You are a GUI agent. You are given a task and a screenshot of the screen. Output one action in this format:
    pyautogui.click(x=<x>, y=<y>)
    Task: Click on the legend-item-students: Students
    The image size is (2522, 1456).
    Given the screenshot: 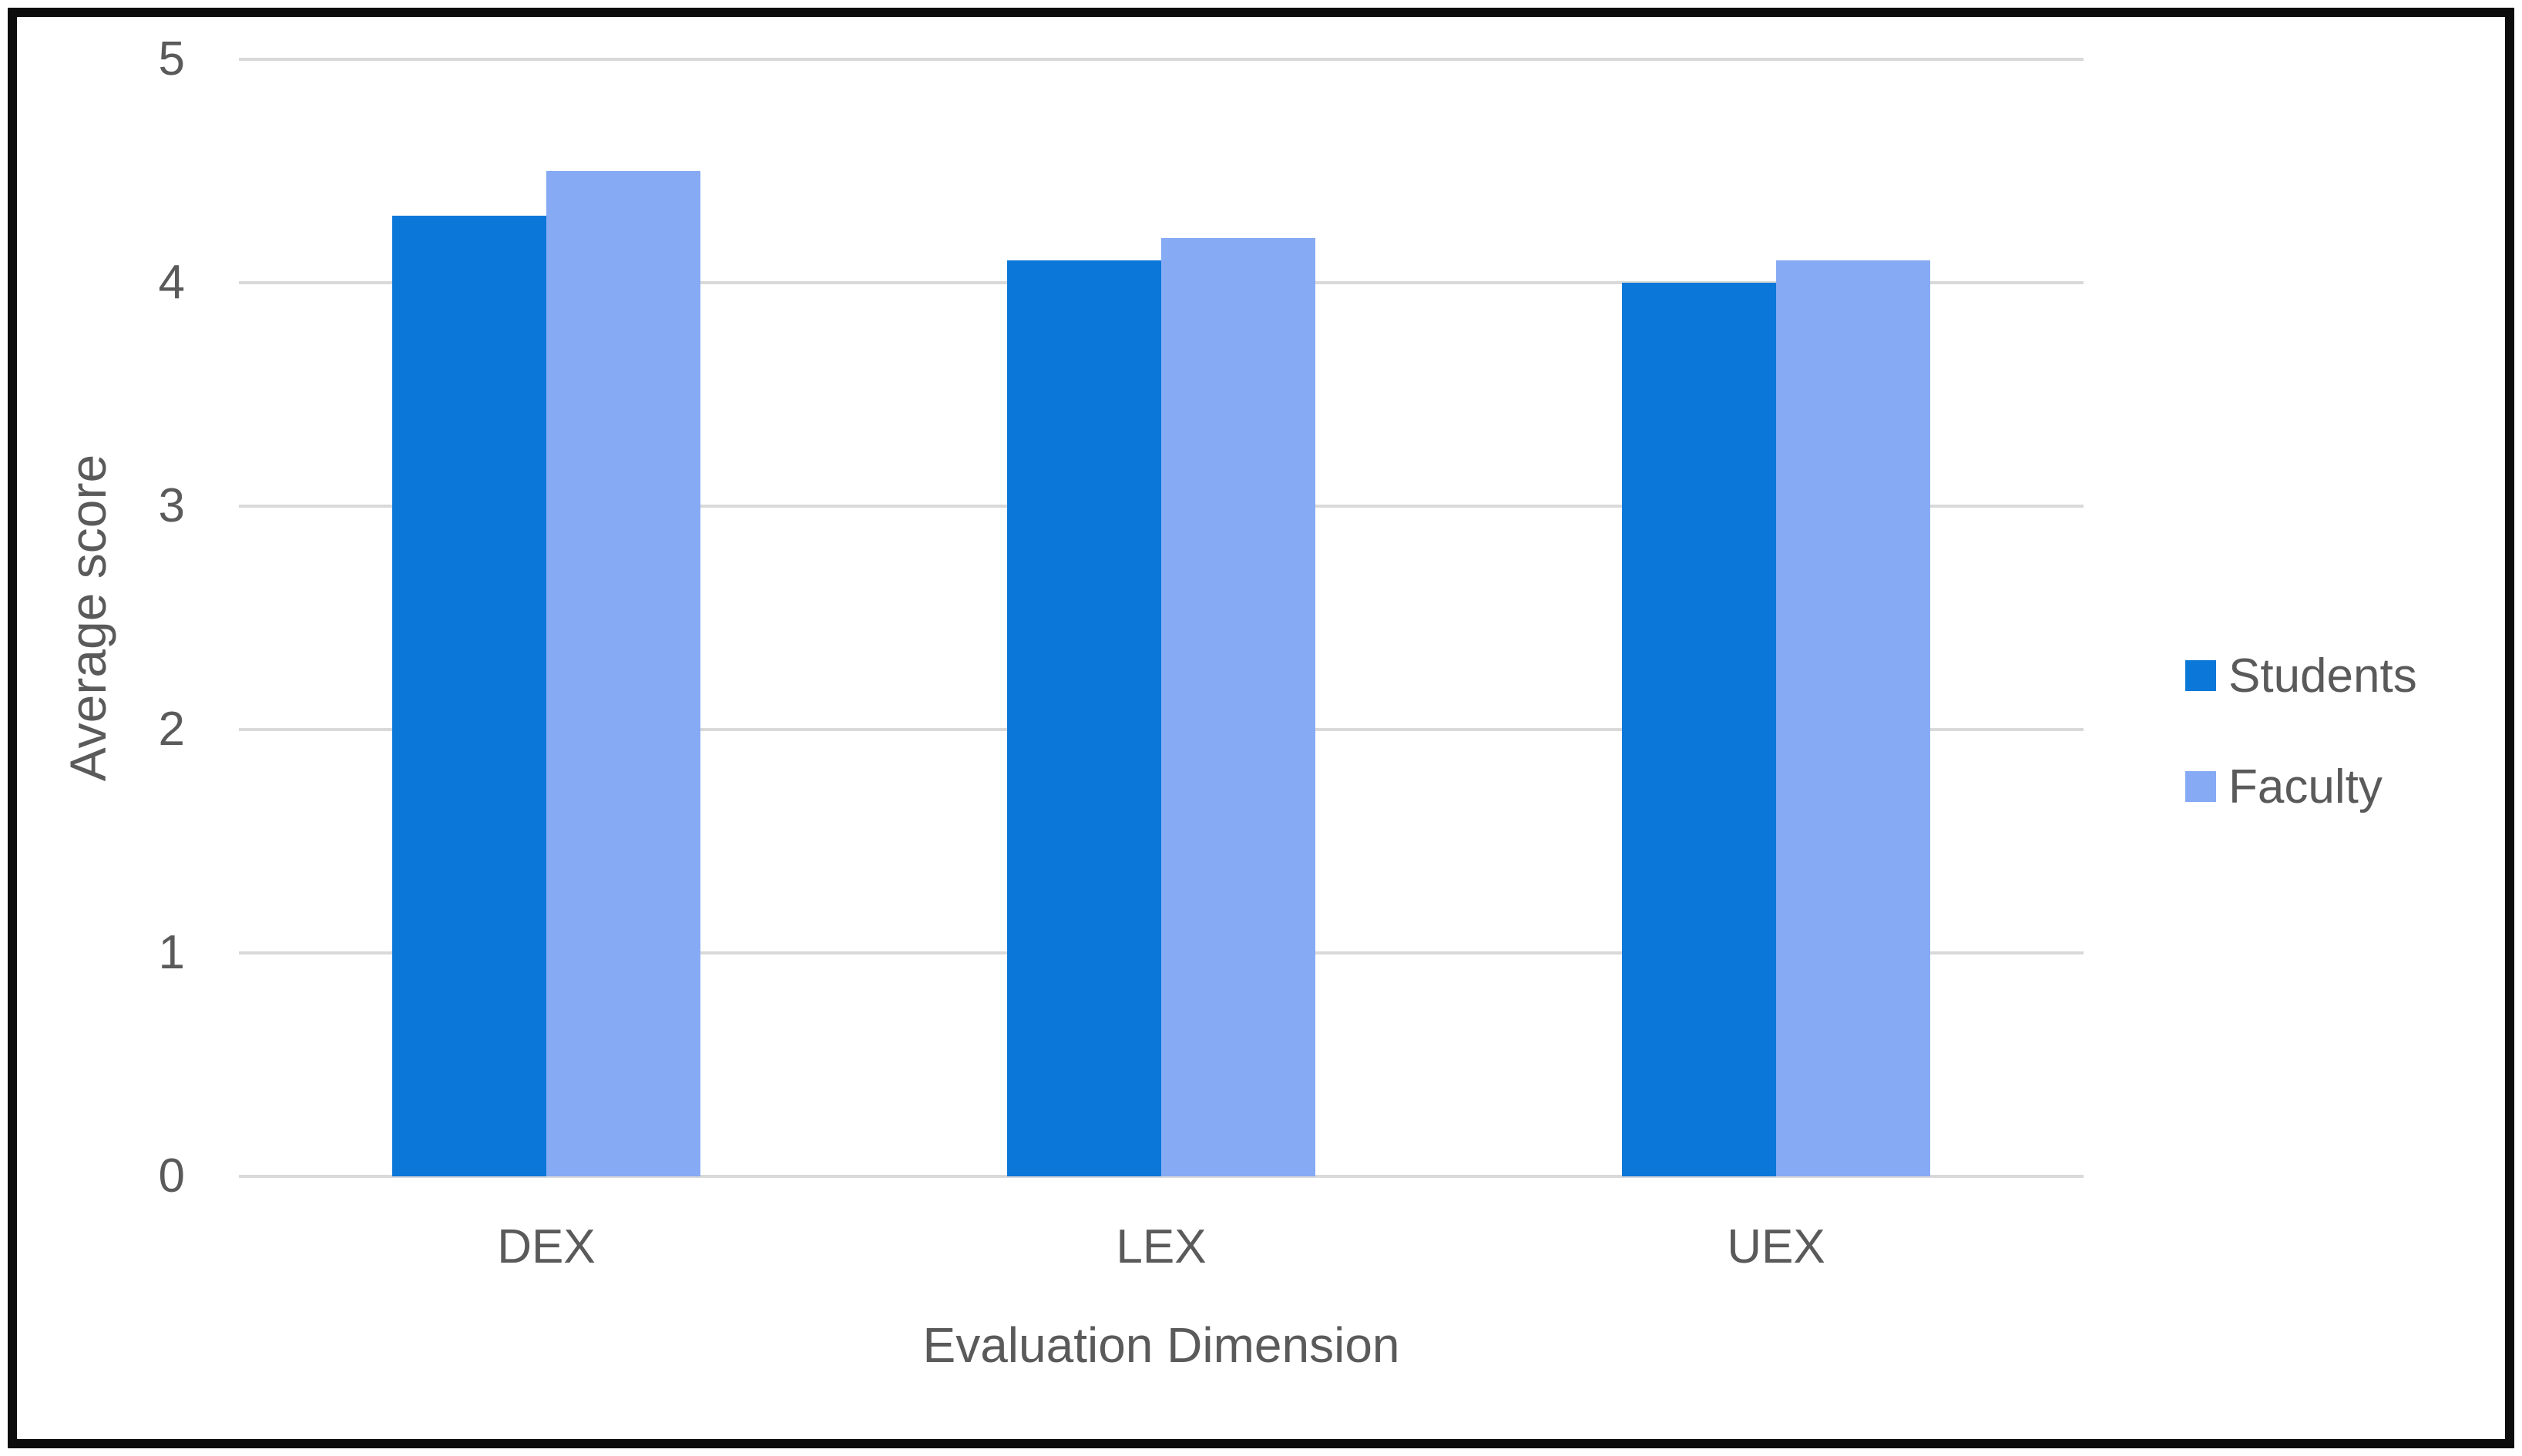 What is the action you would take?
    pyautogui.click(x=2301, y=676)
    